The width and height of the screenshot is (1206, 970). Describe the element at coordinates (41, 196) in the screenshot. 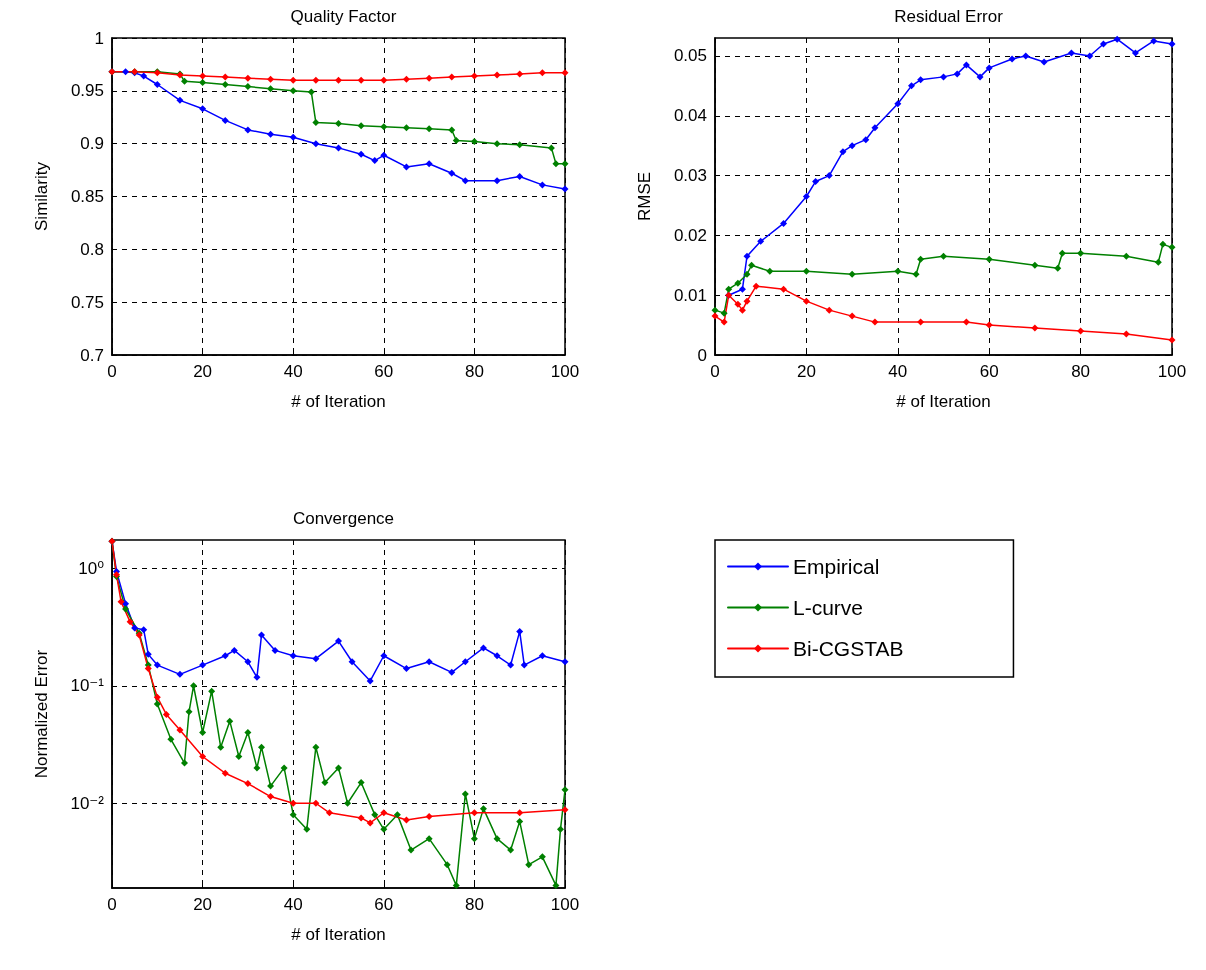

I see `y-axis-title: Similarity` at that location.